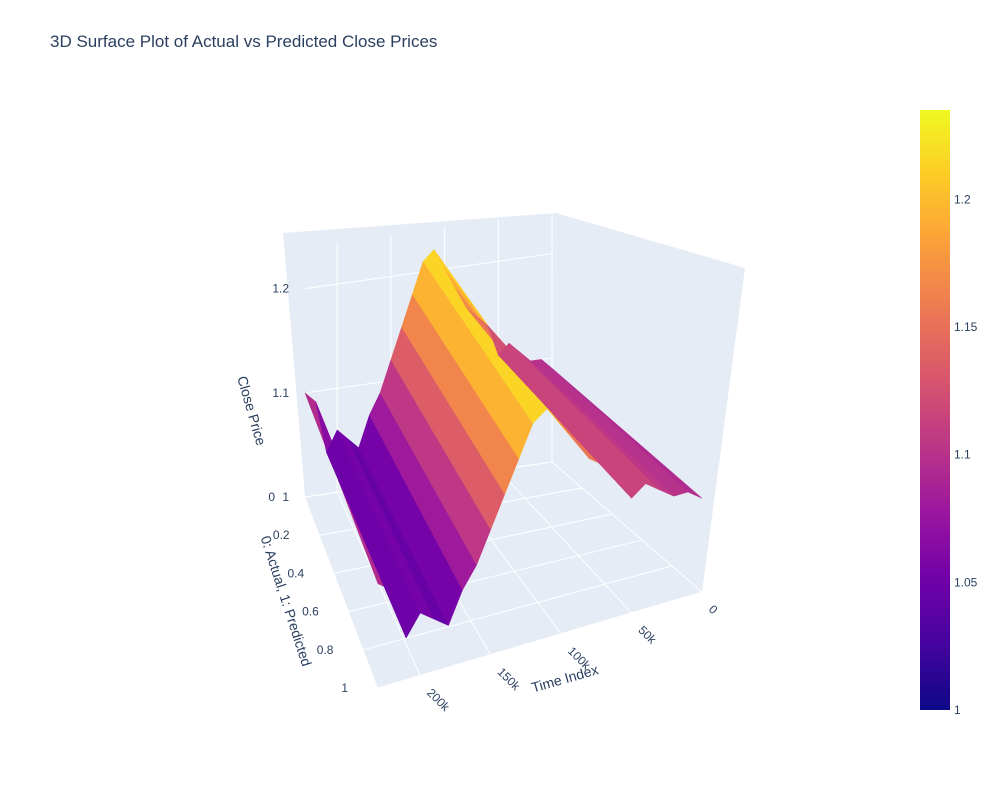  Describe the element at coordinates (310, 612) in the screenshot. I see `y-tick-label: 0.6` at that location.